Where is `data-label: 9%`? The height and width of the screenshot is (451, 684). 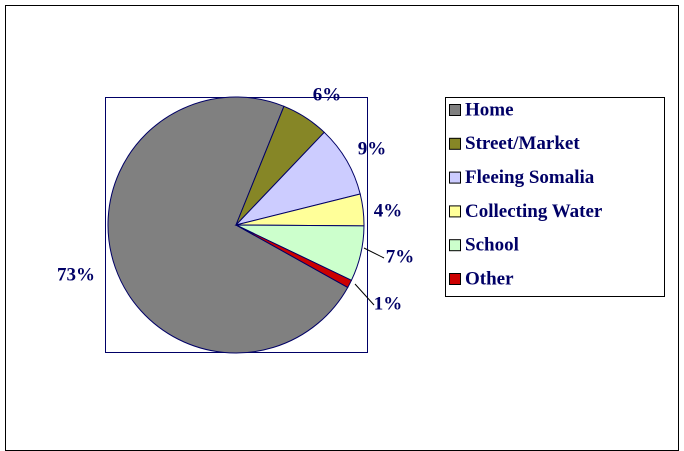 data-label: 9% is located at coordinates (372, 148).